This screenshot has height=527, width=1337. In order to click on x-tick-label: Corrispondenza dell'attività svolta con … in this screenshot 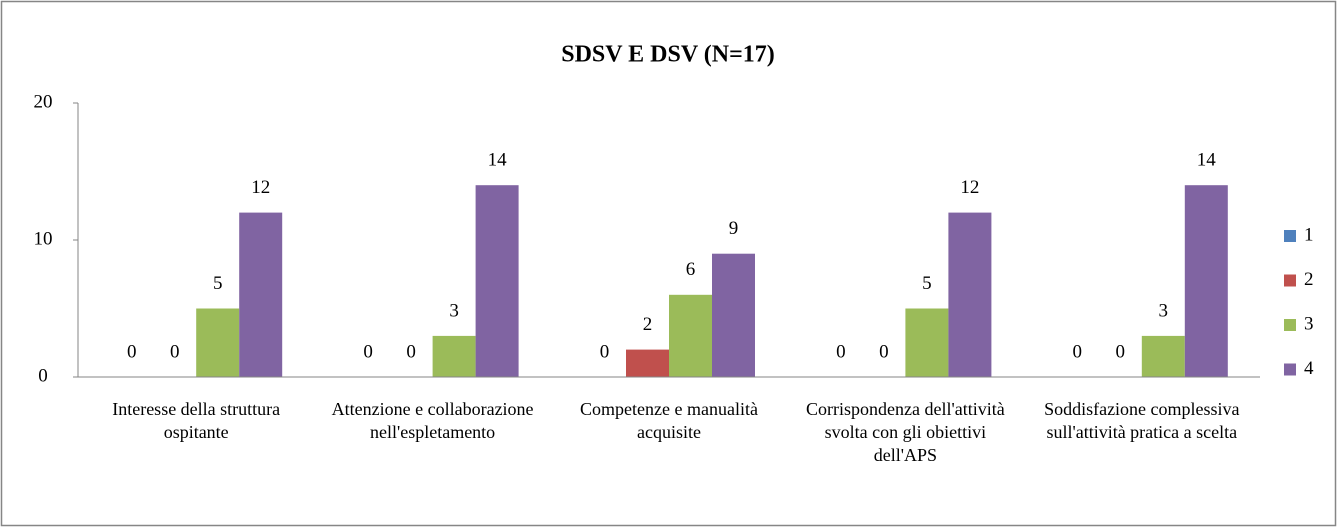, I will do `click(905, 432)`.